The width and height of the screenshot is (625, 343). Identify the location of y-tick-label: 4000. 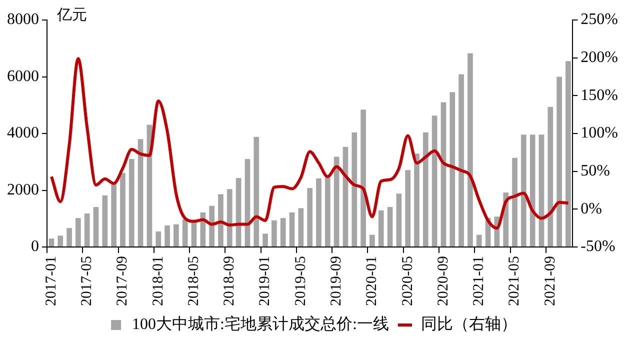
(23, 133).